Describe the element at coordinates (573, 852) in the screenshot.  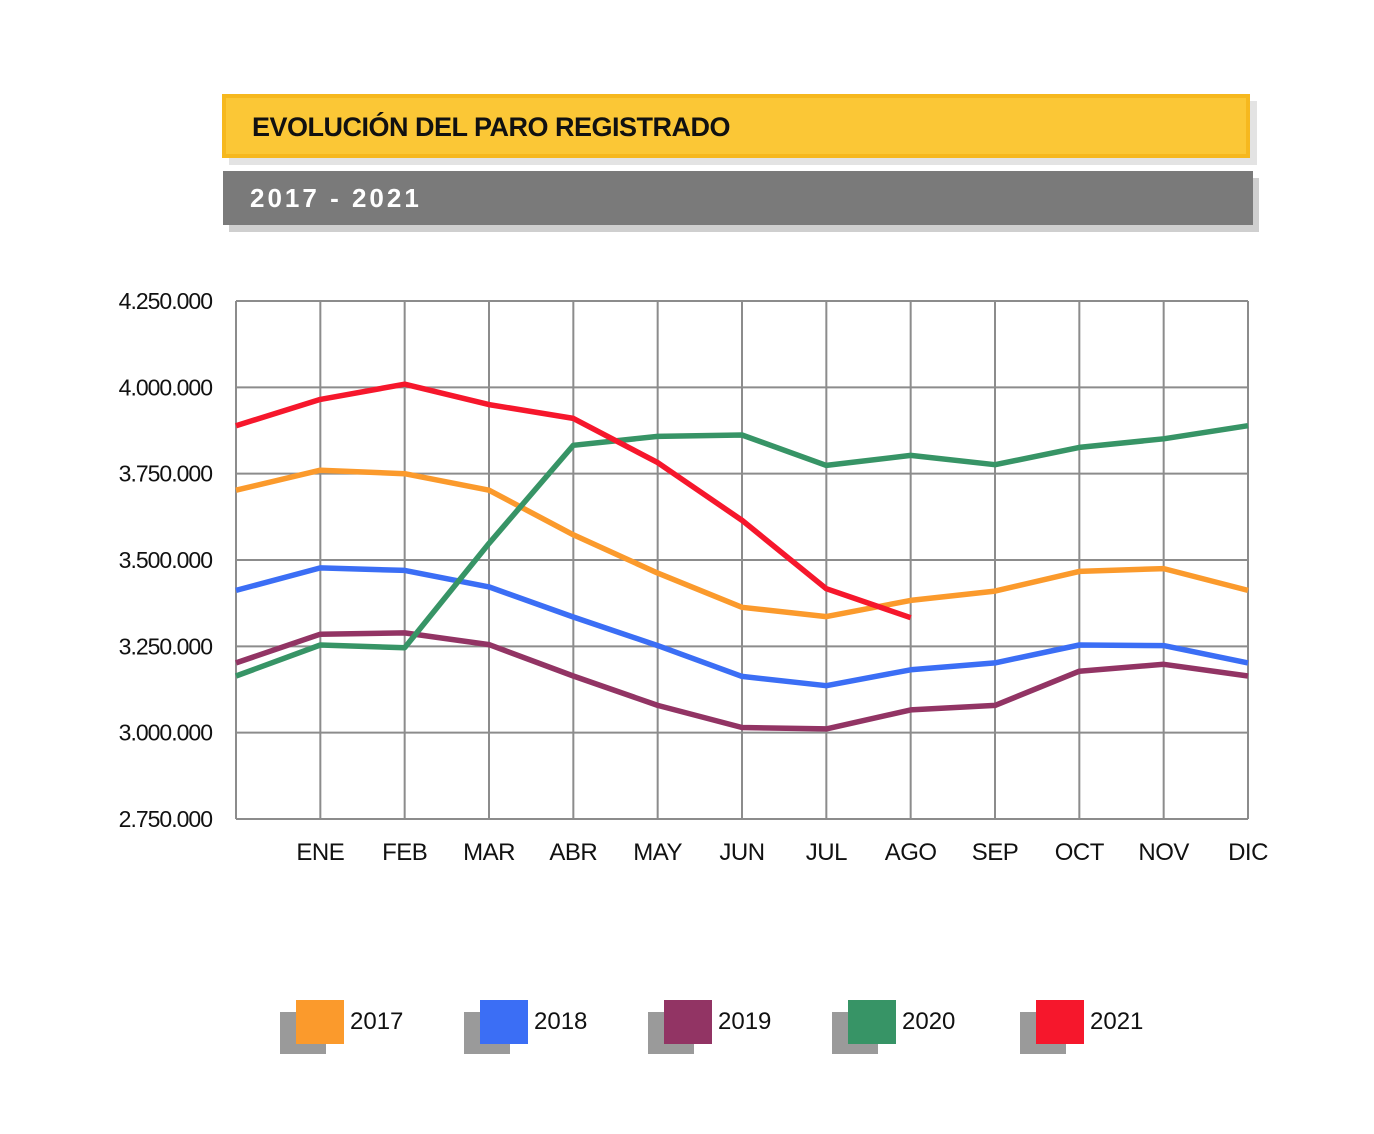
I see `x-tick-label: ABR` at that location.